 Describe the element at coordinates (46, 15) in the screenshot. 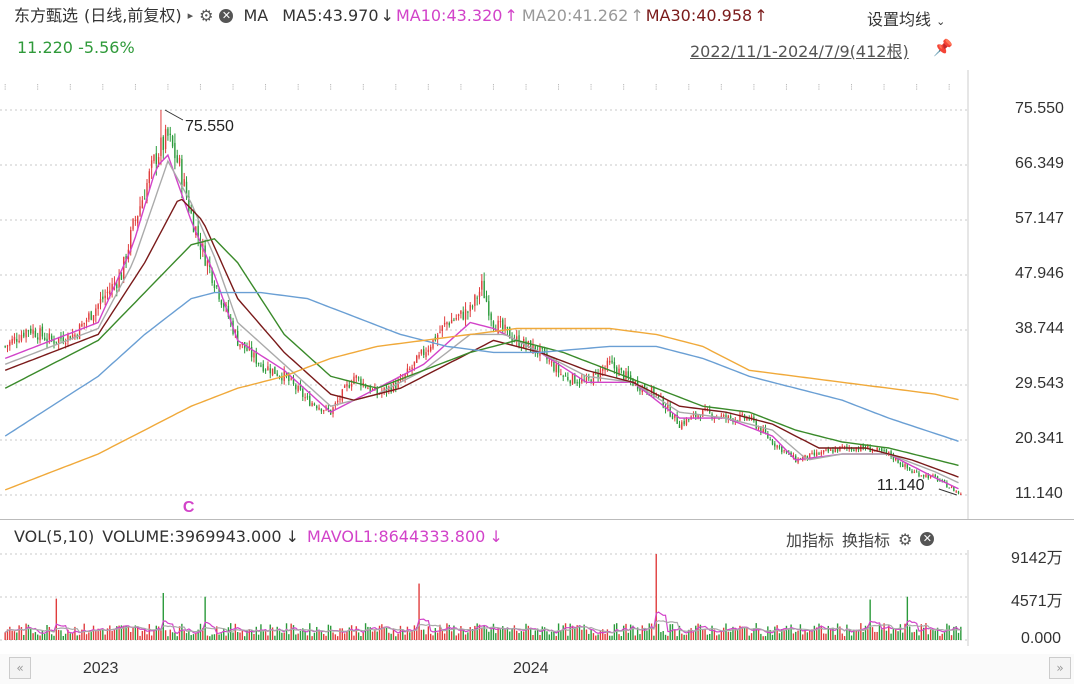

I see `stock-name: 东方甄选` at that location.